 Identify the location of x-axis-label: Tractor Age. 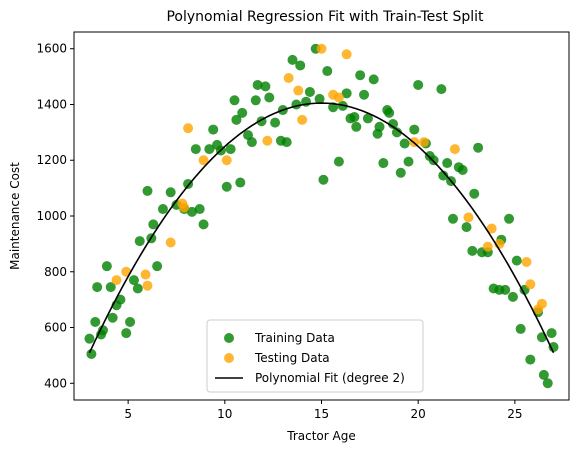
(320, 436).